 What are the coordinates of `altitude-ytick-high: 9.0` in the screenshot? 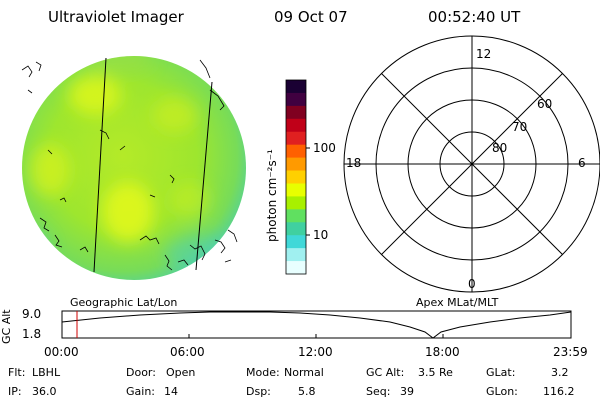 It's located at (32, 314).